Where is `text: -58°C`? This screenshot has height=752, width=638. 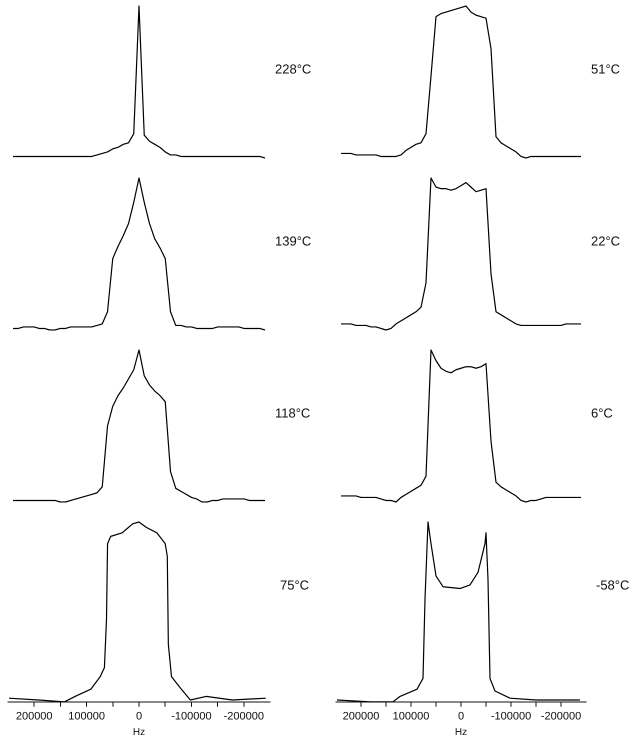 text: -58°C is located at coordinates (613, 585).